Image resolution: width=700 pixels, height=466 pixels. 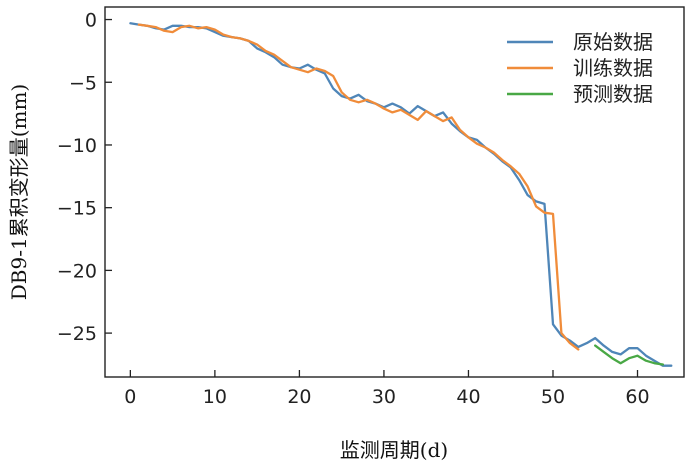 I want to click on x-tick-label: 30, so click(x=384, y=397).